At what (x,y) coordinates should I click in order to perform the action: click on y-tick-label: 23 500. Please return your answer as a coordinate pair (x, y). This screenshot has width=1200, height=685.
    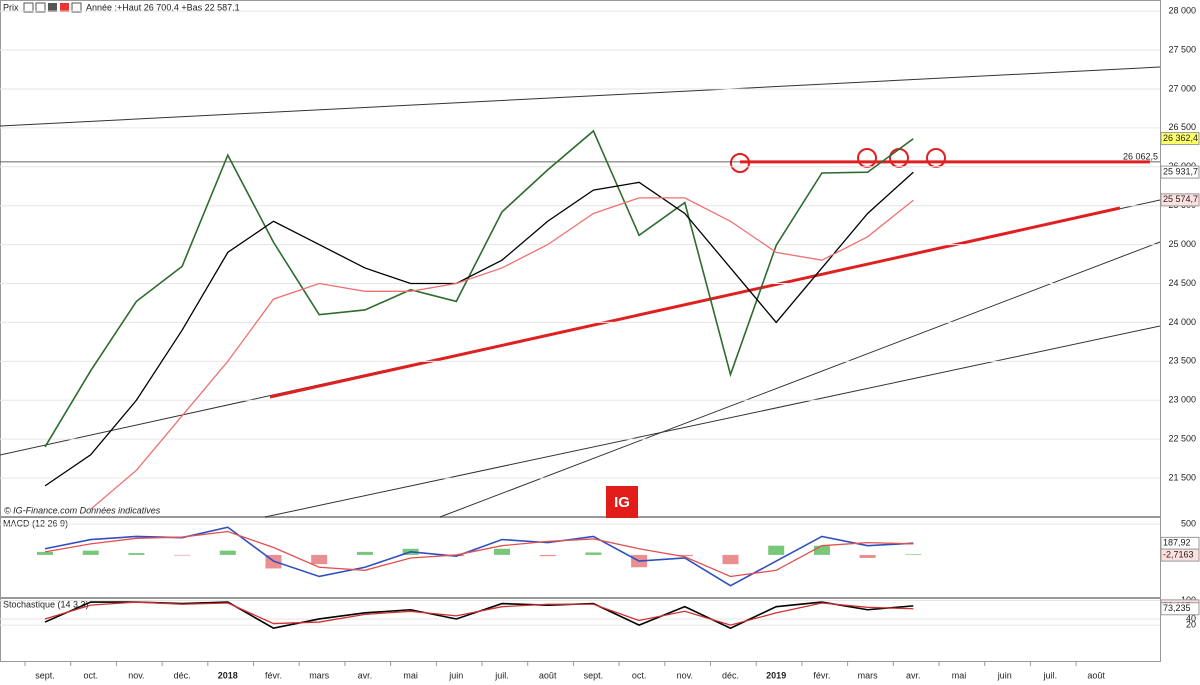
    Looking at the image, I should click on (1182, 361).